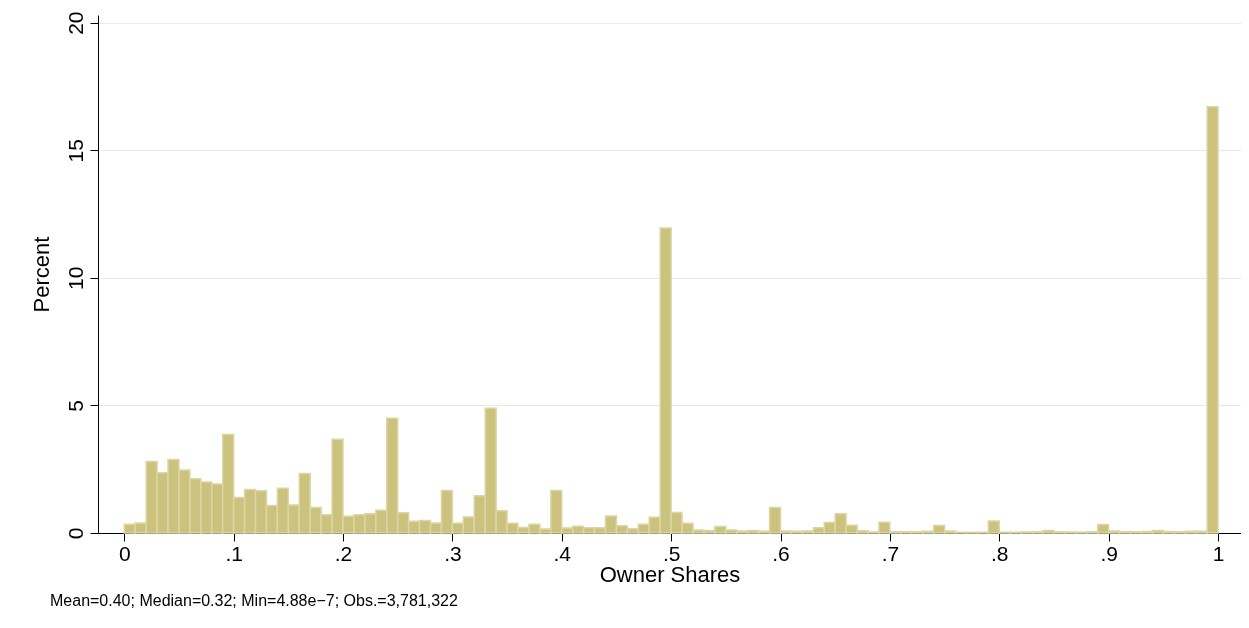 The height and width of the screenshot is (628, 1249). I want to click on x-tick-label: .1, so click(234, 553).